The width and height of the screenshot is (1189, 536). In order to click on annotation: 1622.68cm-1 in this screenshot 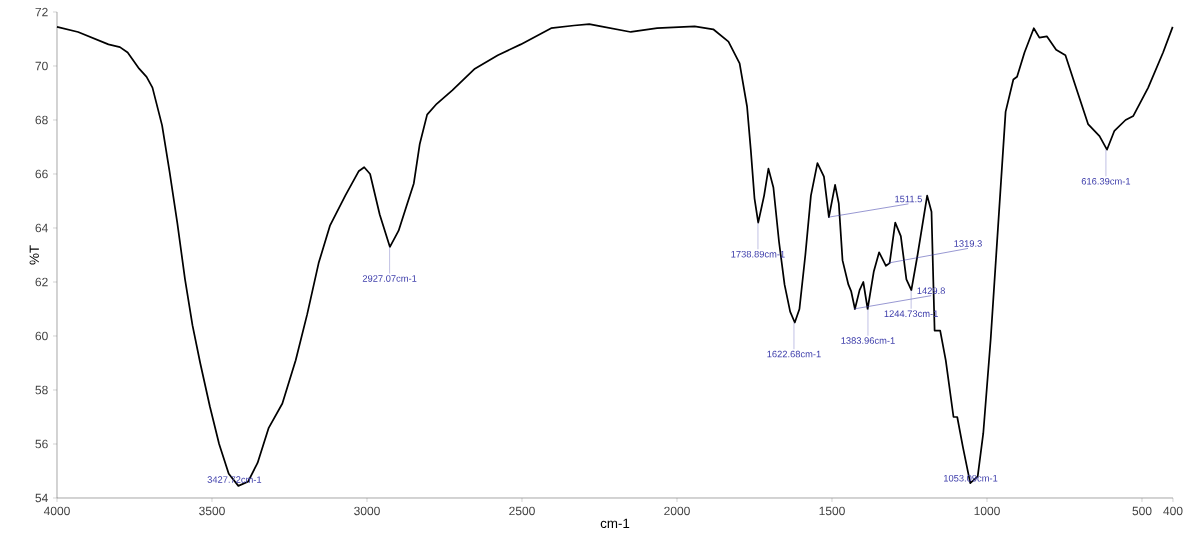, I will do `click(794, 354)`.